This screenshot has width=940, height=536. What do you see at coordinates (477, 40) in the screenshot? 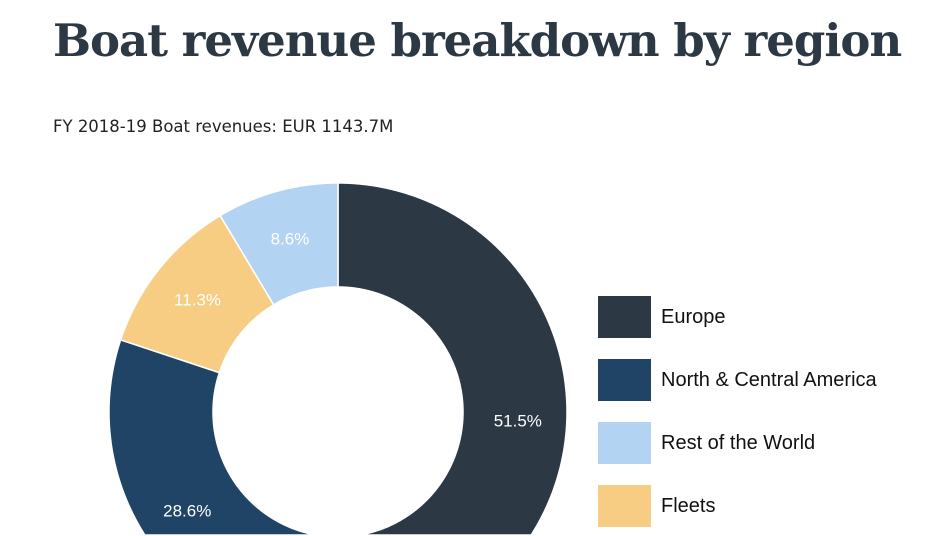
I see `chart-title: Boat revenue breakdown by region` at bounding box center [477, 40].